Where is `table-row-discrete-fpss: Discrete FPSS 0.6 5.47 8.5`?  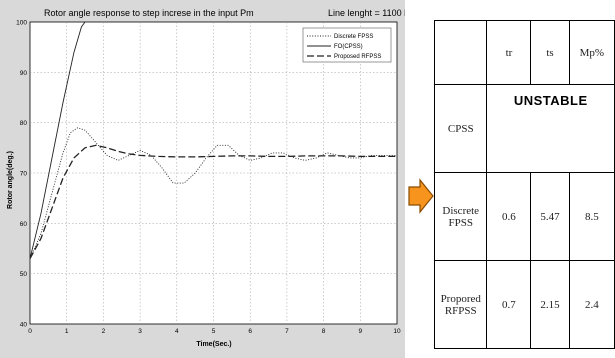 table-row-discrete-fpss: Discrete FPSS 0.6 5.47 8.5 is located at coordinates (524, 216).